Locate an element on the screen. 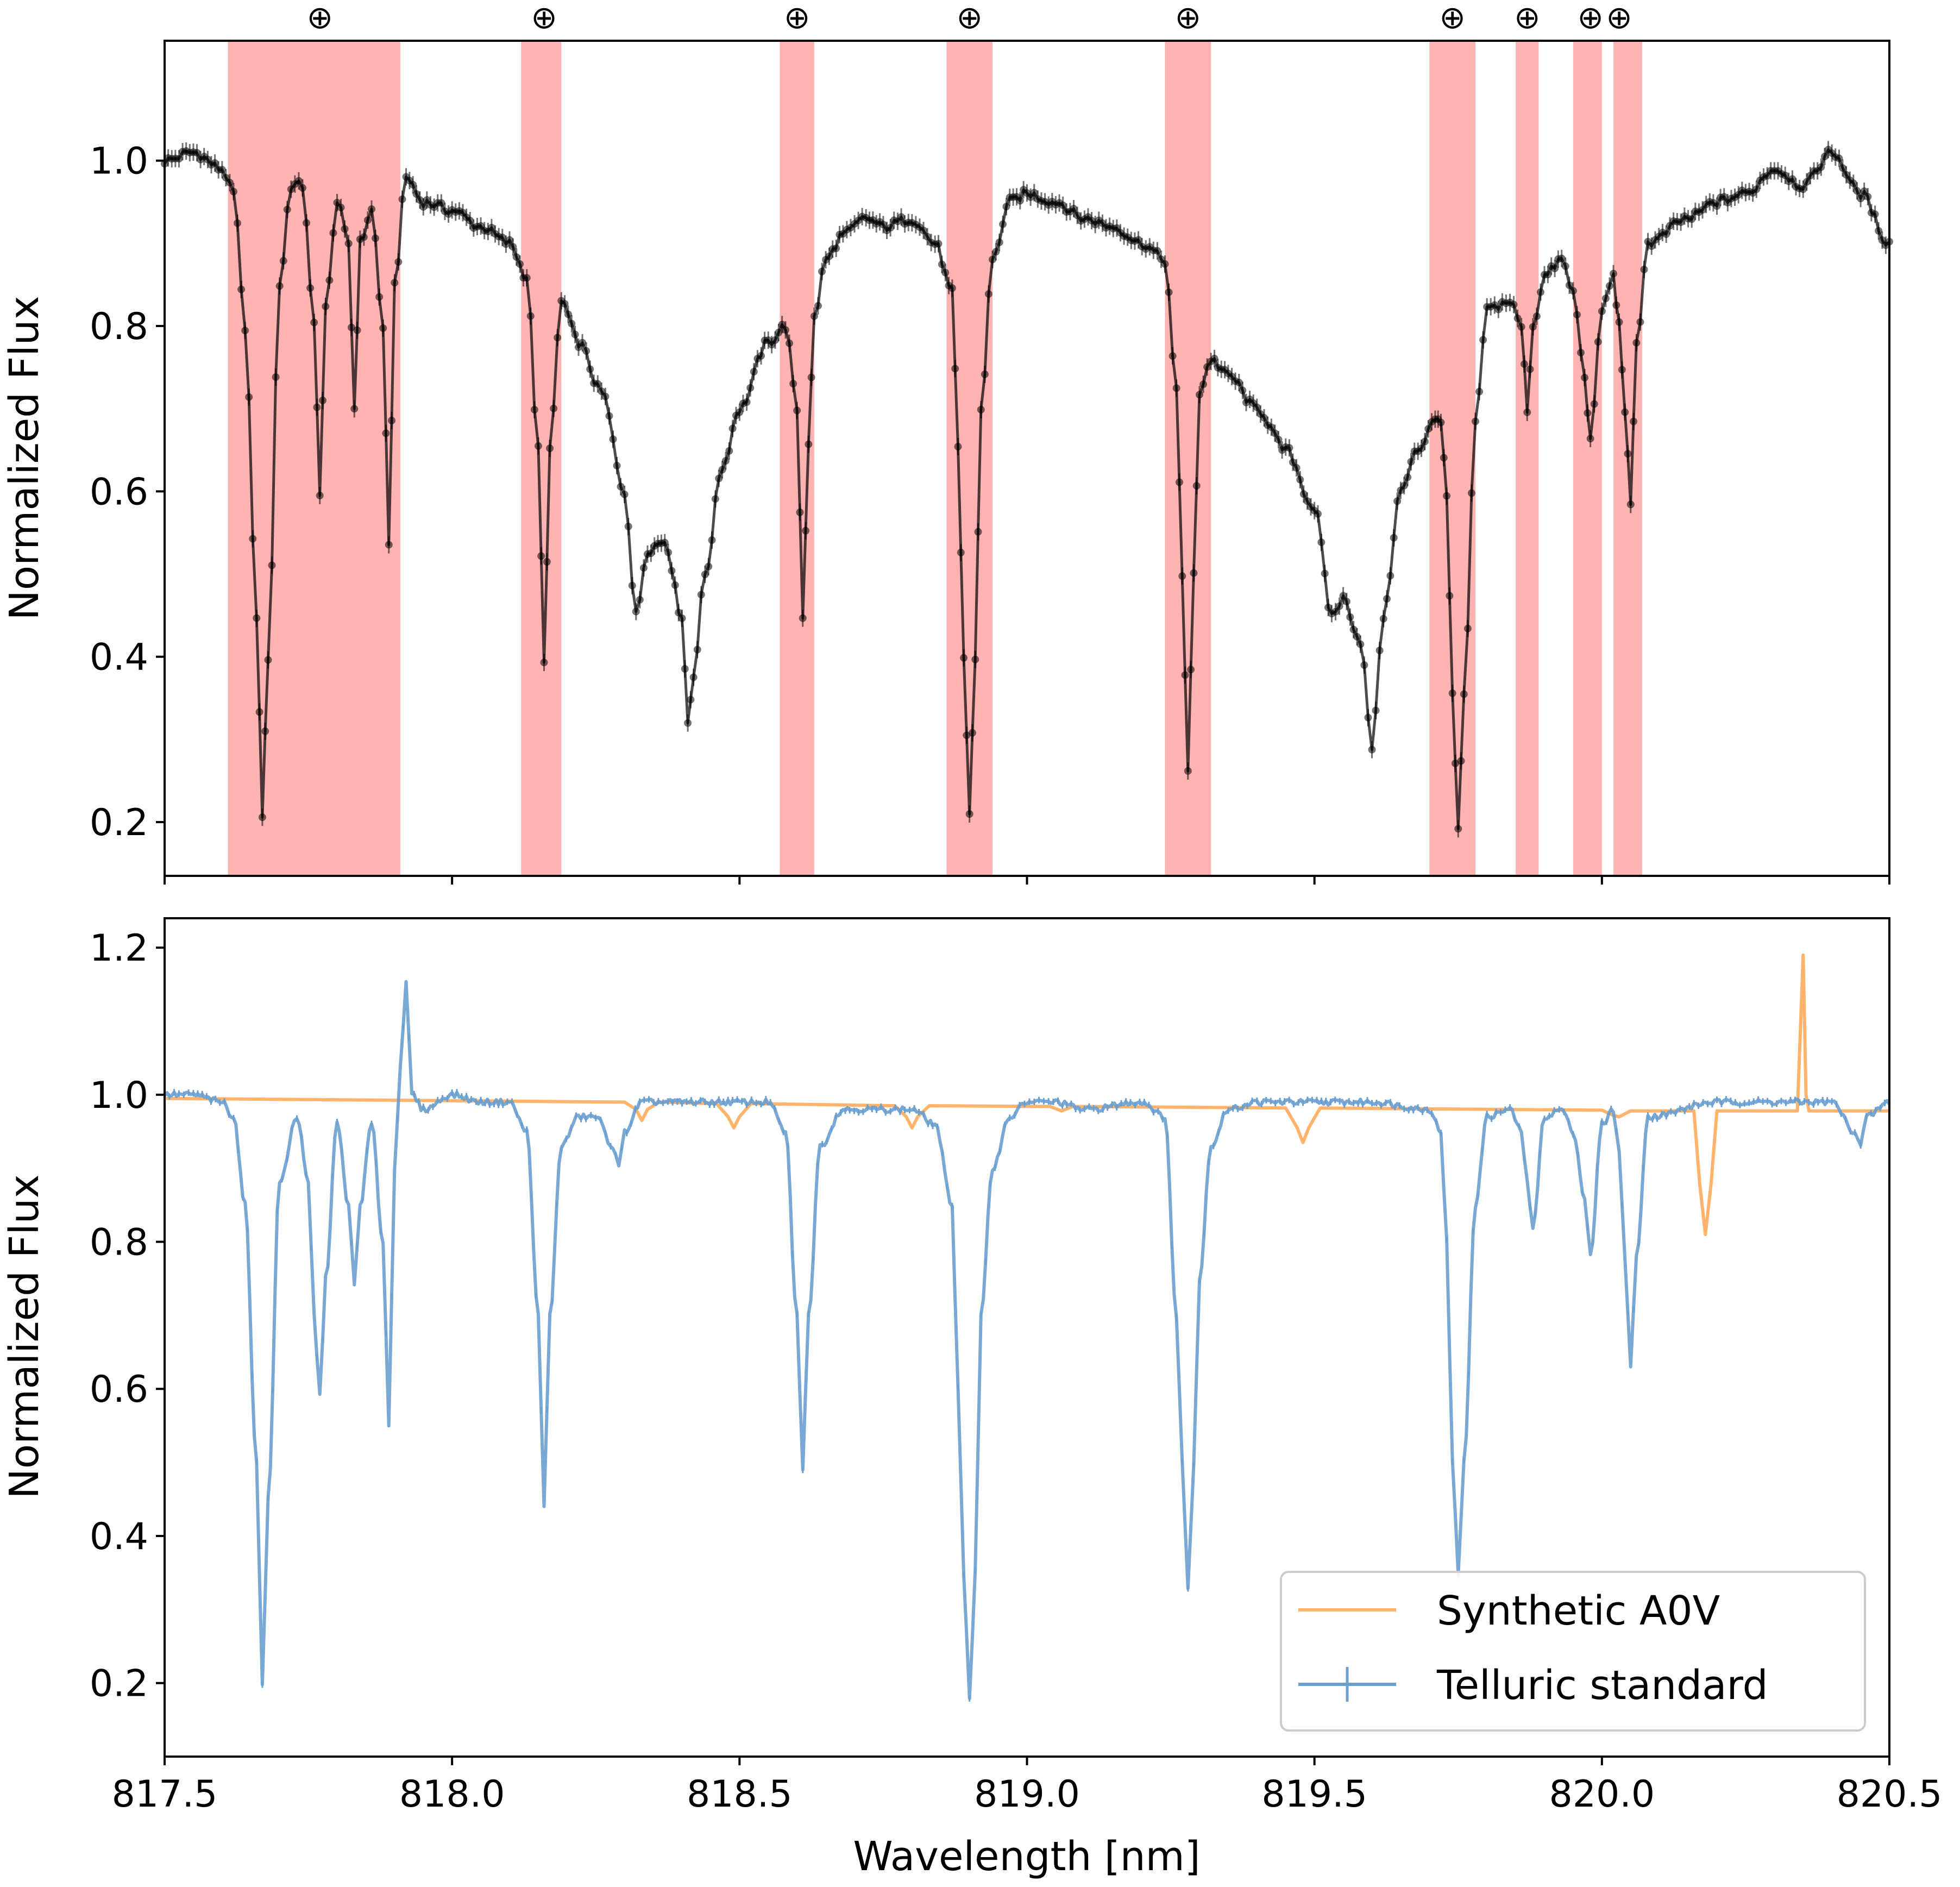  x-tick-label: 820.0 is located at coordinates (1602, 1794).